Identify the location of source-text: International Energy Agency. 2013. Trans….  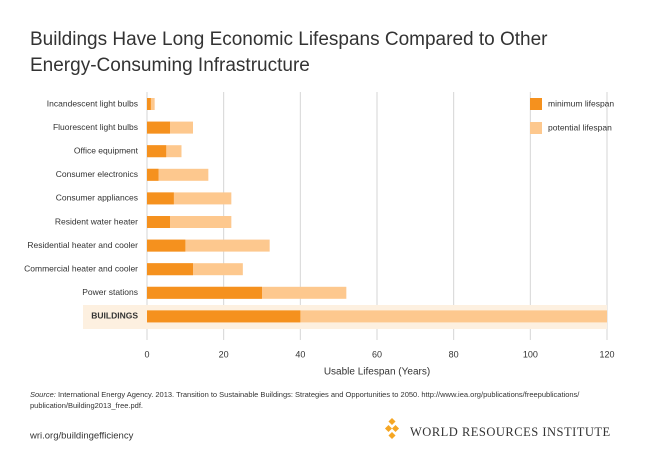
(318, 394).